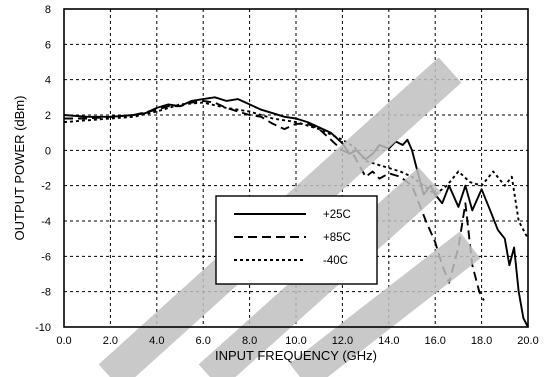  Describe the element at coordinates (48, 45) in the screenshot. I see `y-tick-label: 6` at that location.